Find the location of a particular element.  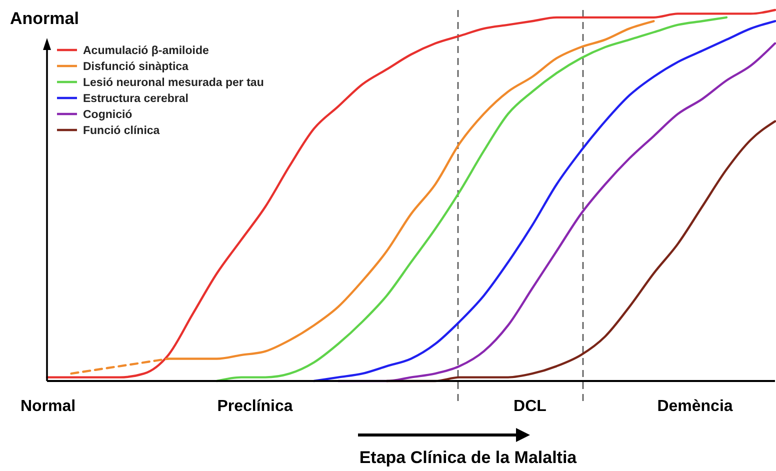

legend-label: Disfunció sinàptica is located at coordinates (136, 67).